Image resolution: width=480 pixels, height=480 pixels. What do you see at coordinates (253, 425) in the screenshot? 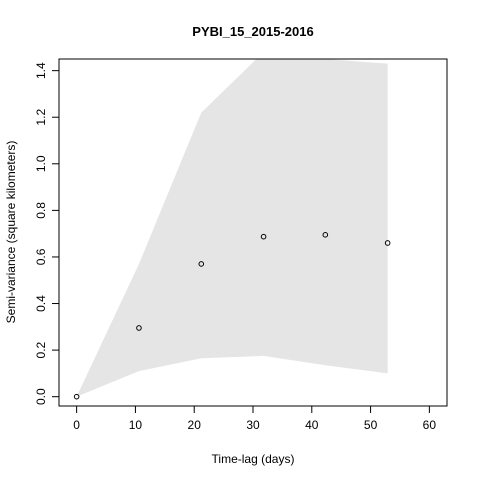
I see `x-tick-label: 30` at bounding box center [253, 425].